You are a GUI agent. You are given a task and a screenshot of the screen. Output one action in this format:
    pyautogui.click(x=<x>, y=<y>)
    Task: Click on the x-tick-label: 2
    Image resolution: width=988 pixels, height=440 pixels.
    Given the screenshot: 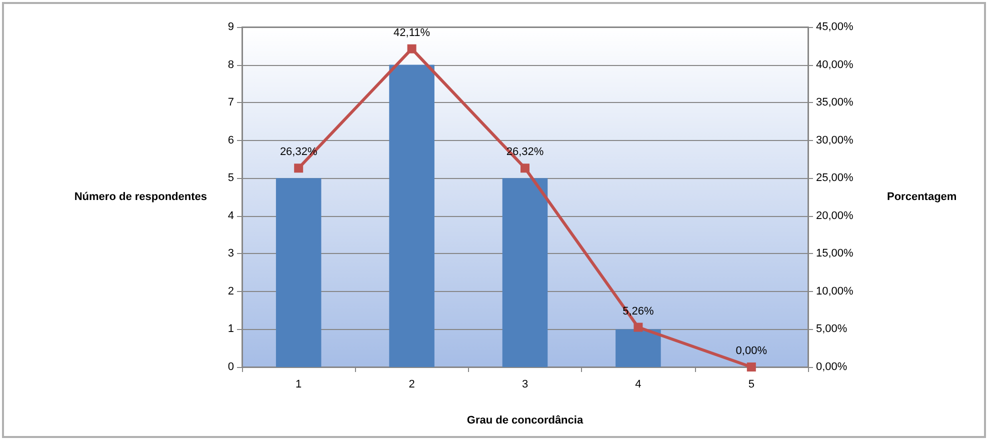 What is the action you would take?
    pyautogui.click(x=411, y=384)
    